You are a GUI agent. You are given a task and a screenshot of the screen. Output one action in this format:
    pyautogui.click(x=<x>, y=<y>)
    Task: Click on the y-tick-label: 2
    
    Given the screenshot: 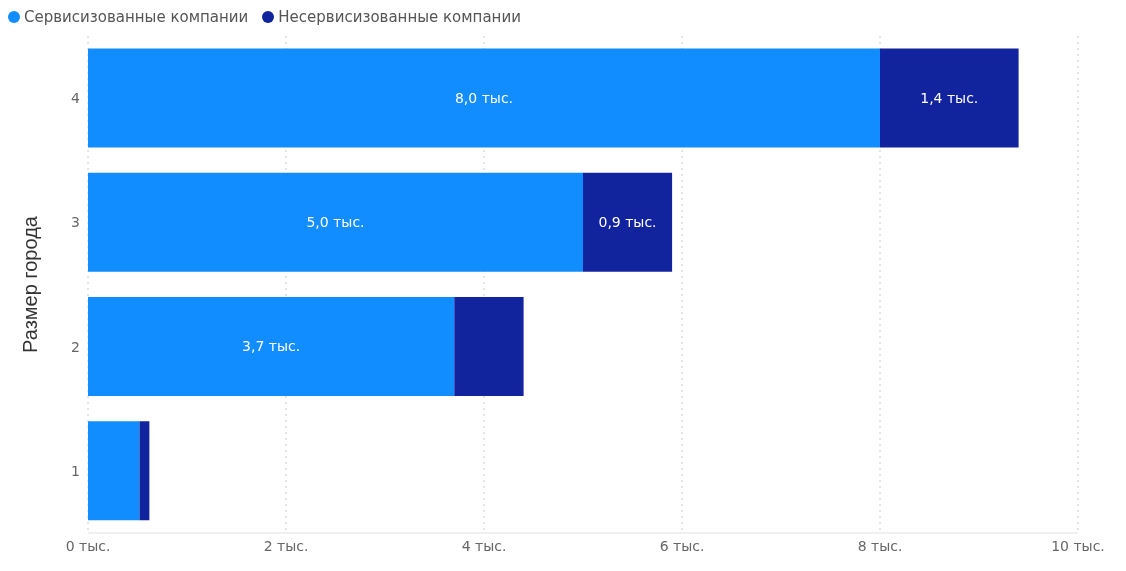 What is the action you would take?
    pyautogui.click(x=75, y=346)
    